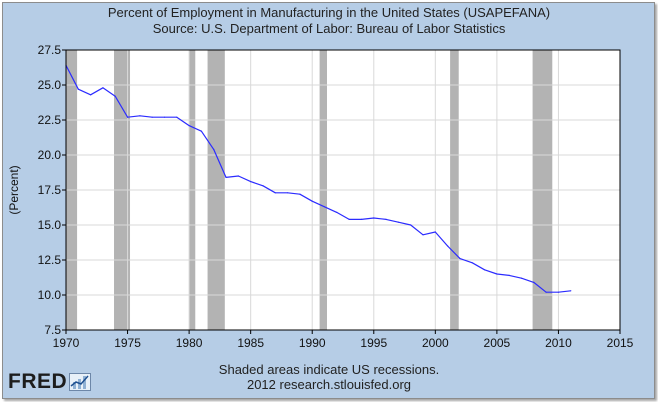 Image resolution: width=658 pixels, height=402 pixels. I want to click on x-tick-label: 1985, so click(250, 343).